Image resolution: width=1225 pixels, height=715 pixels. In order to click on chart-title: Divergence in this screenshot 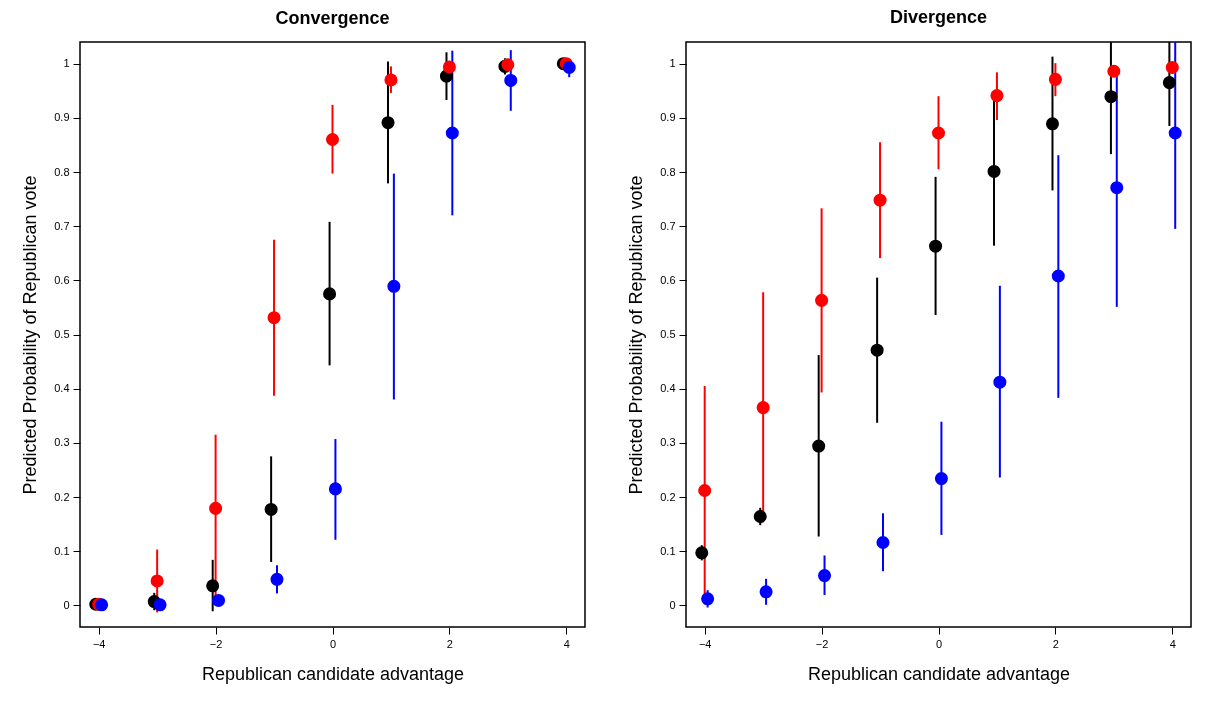, I will do `click(938, 17)`.